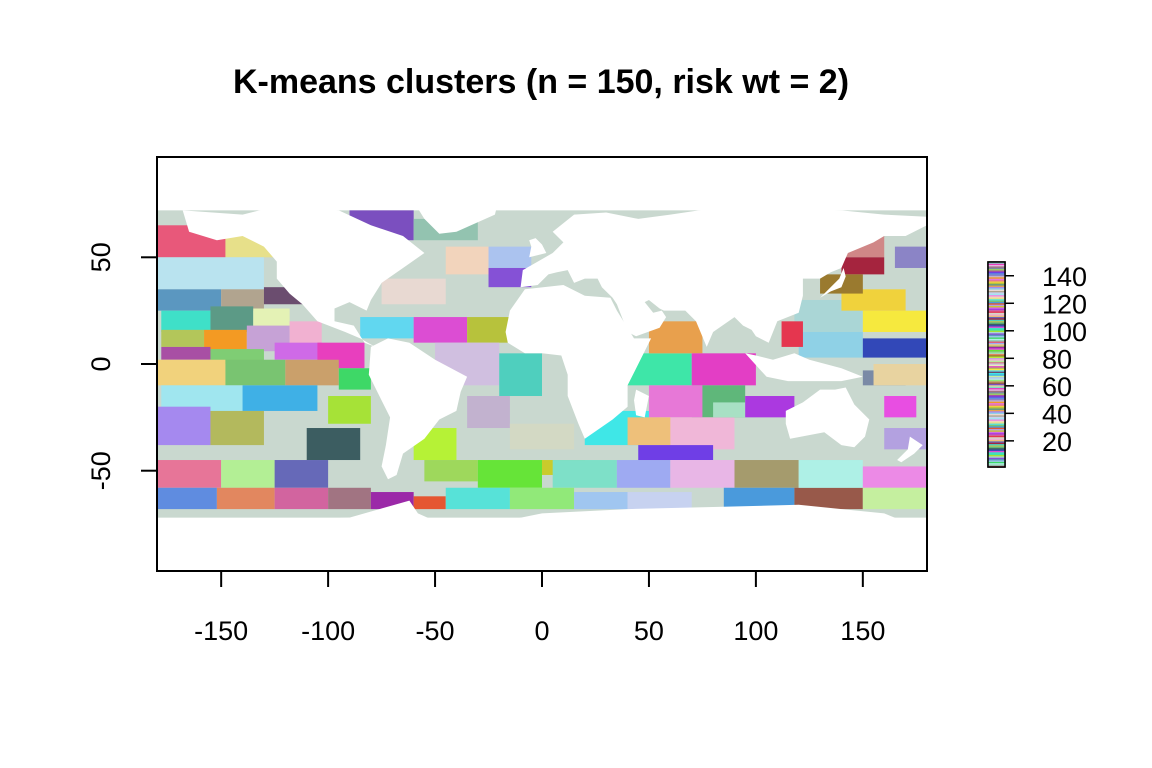 Image resolution: width=1152 pixels, height=768 pixels. Describe the element at coordinates (1064, 332) in the screenshot. I see `legend-tick-label: 100` at that location.